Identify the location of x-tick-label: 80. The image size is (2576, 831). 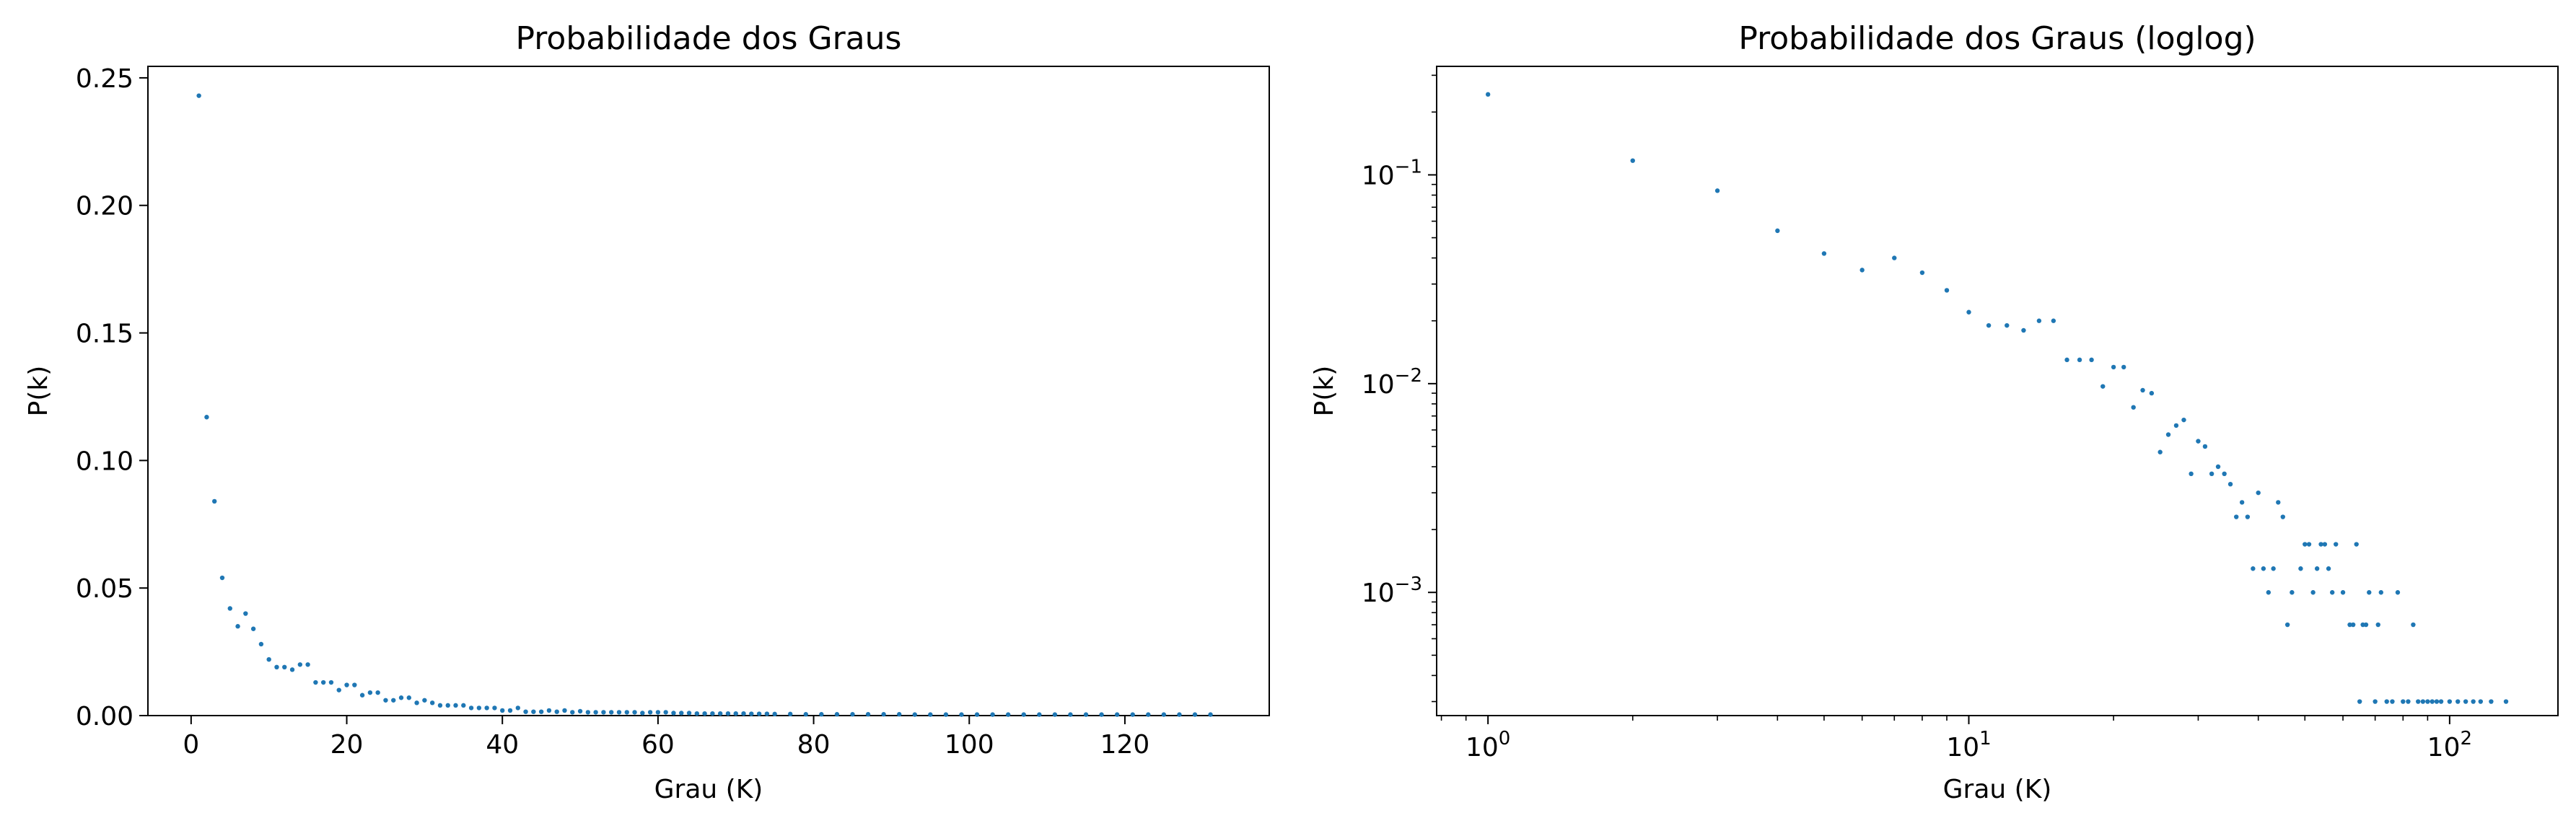
(814, 745).